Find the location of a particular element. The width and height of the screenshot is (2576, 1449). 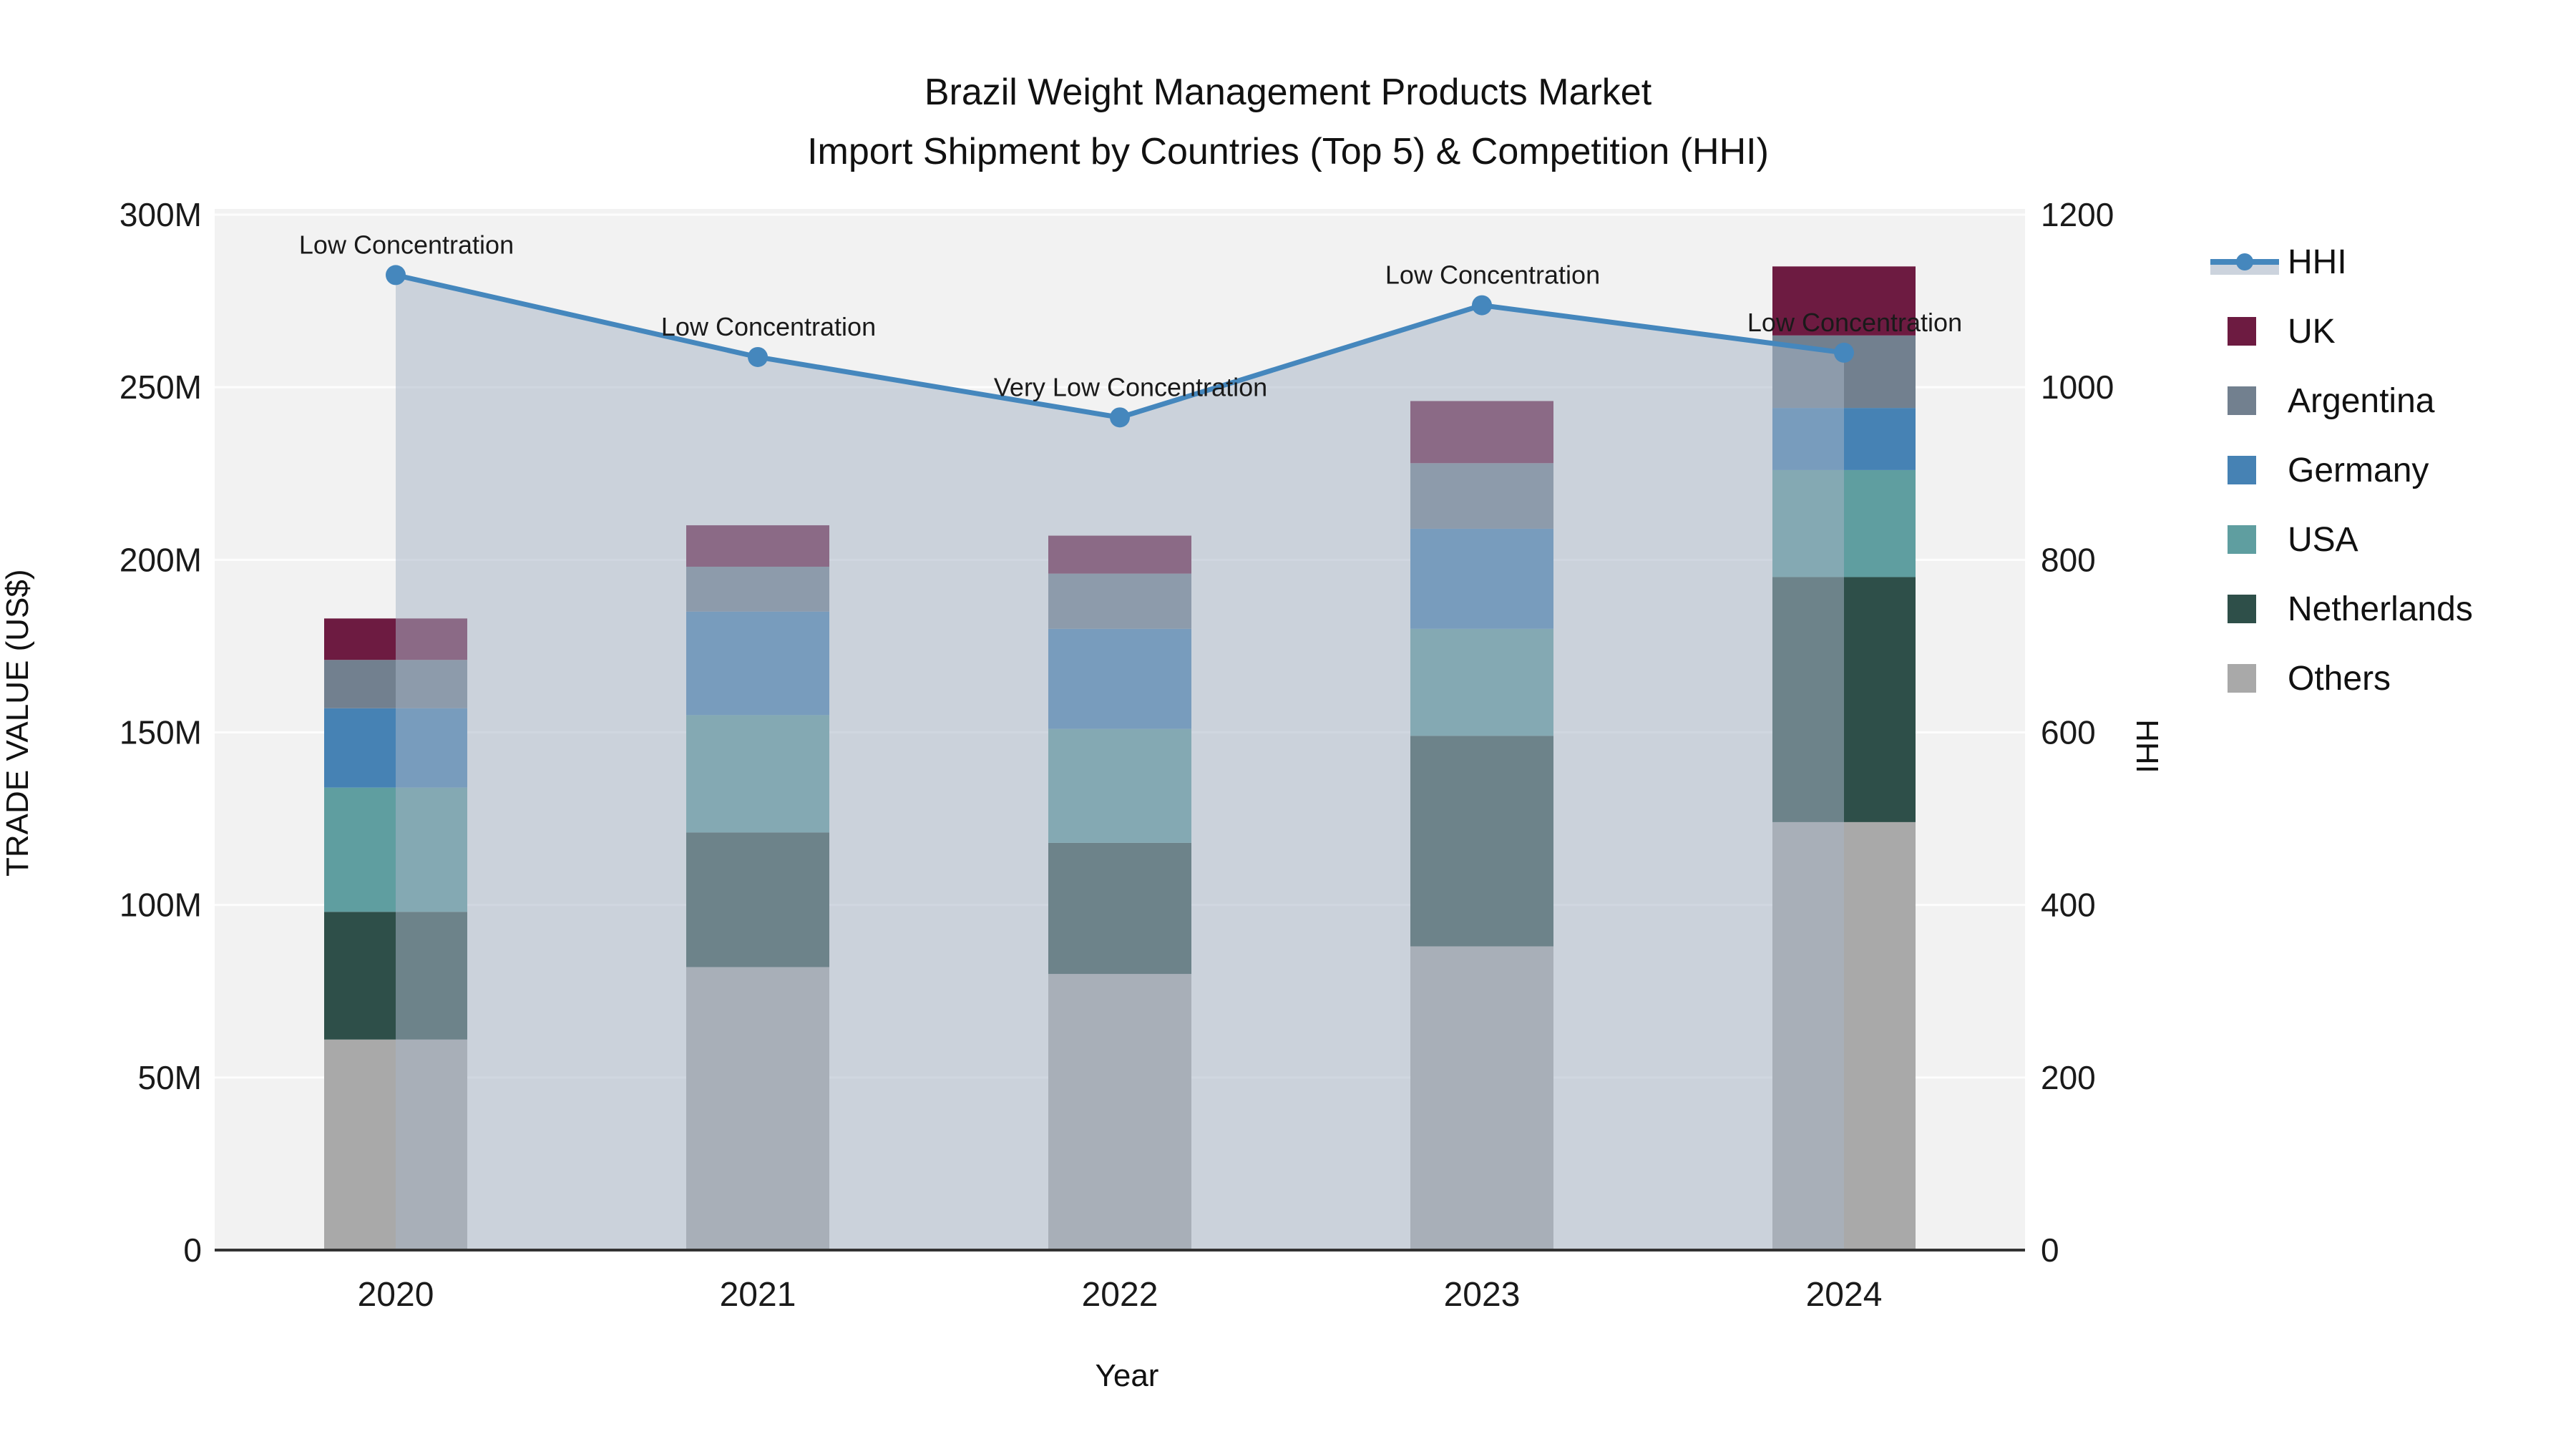

legend-item-argentina: Argentina is located at coordinates (2341, 401).